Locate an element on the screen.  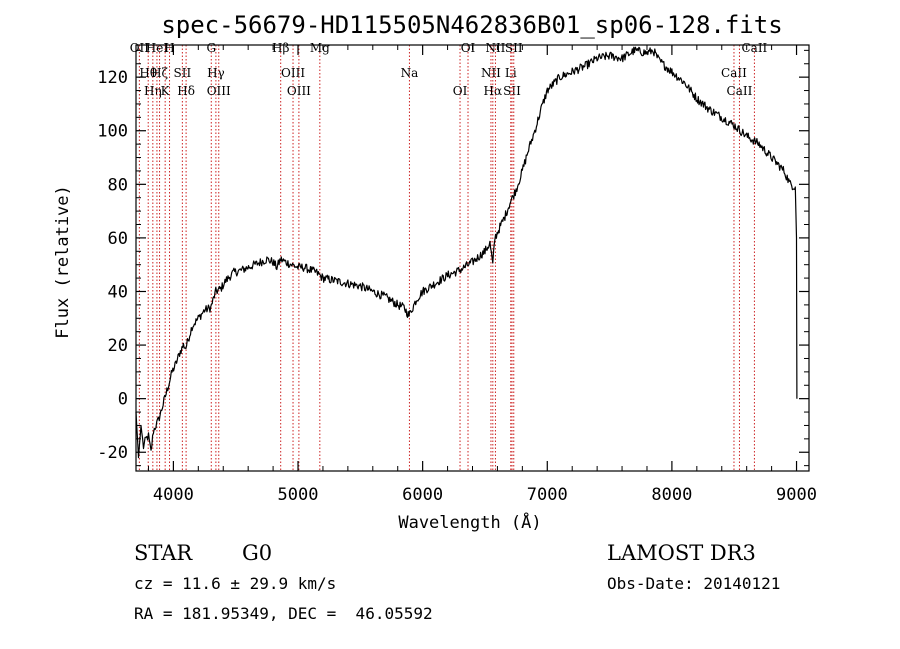
marker-label-13: OIII is located at coordinates (293, 73).